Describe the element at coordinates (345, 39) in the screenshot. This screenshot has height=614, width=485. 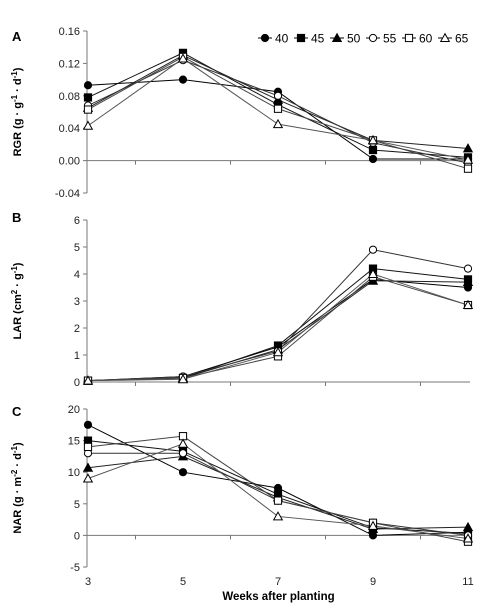
I see `legend-item-50: 50` at that location.